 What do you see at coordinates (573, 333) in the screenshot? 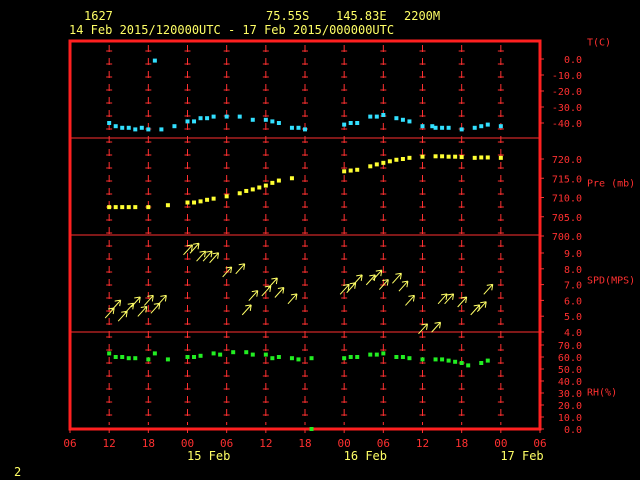
I see `y-tick-label: 4.0` at bounding box center [573, 333].